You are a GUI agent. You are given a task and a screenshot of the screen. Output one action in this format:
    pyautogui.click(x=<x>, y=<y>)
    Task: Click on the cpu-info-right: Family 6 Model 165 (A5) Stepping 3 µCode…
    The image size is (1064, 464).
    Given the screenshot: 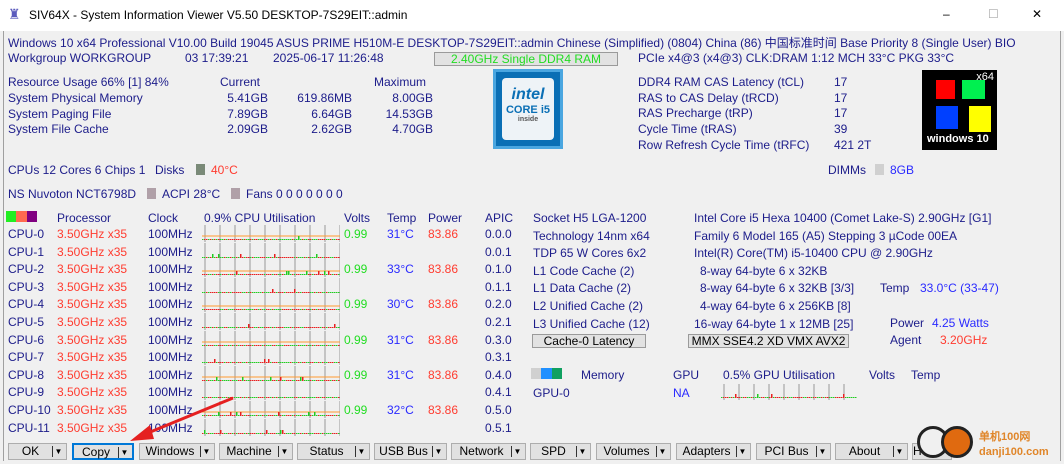 What is the action you would take?
    pyautogui.click(x=826, y=235)
    